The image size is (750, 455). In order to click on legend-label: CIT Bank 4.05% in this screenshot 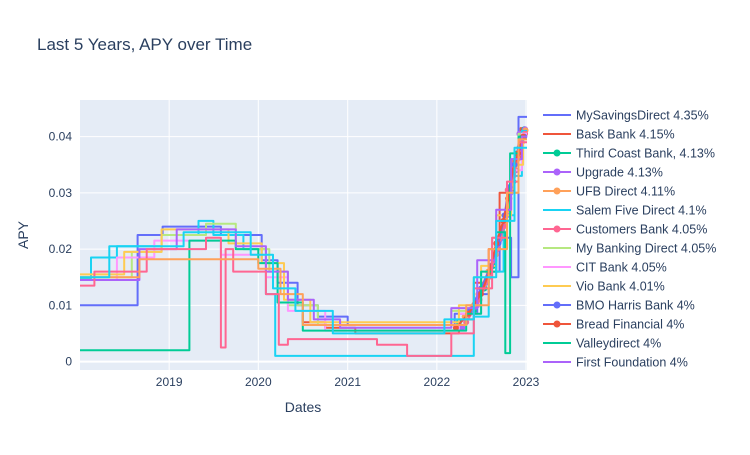, I will do `click(621, 268)`.